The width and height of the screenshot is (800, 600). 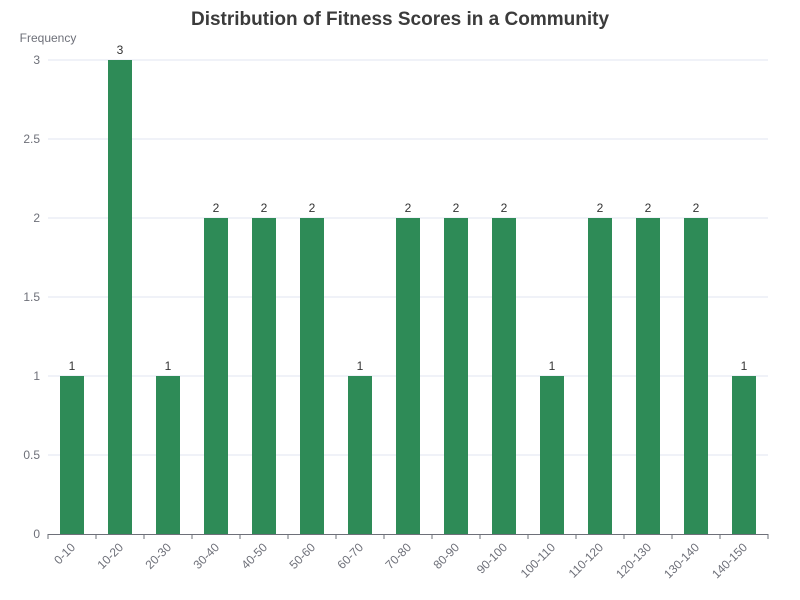 What do you see at coordinates (48, 38) in the screenshot?
I see `y-axis-title: Frequency` at bounding box center [48, 38].